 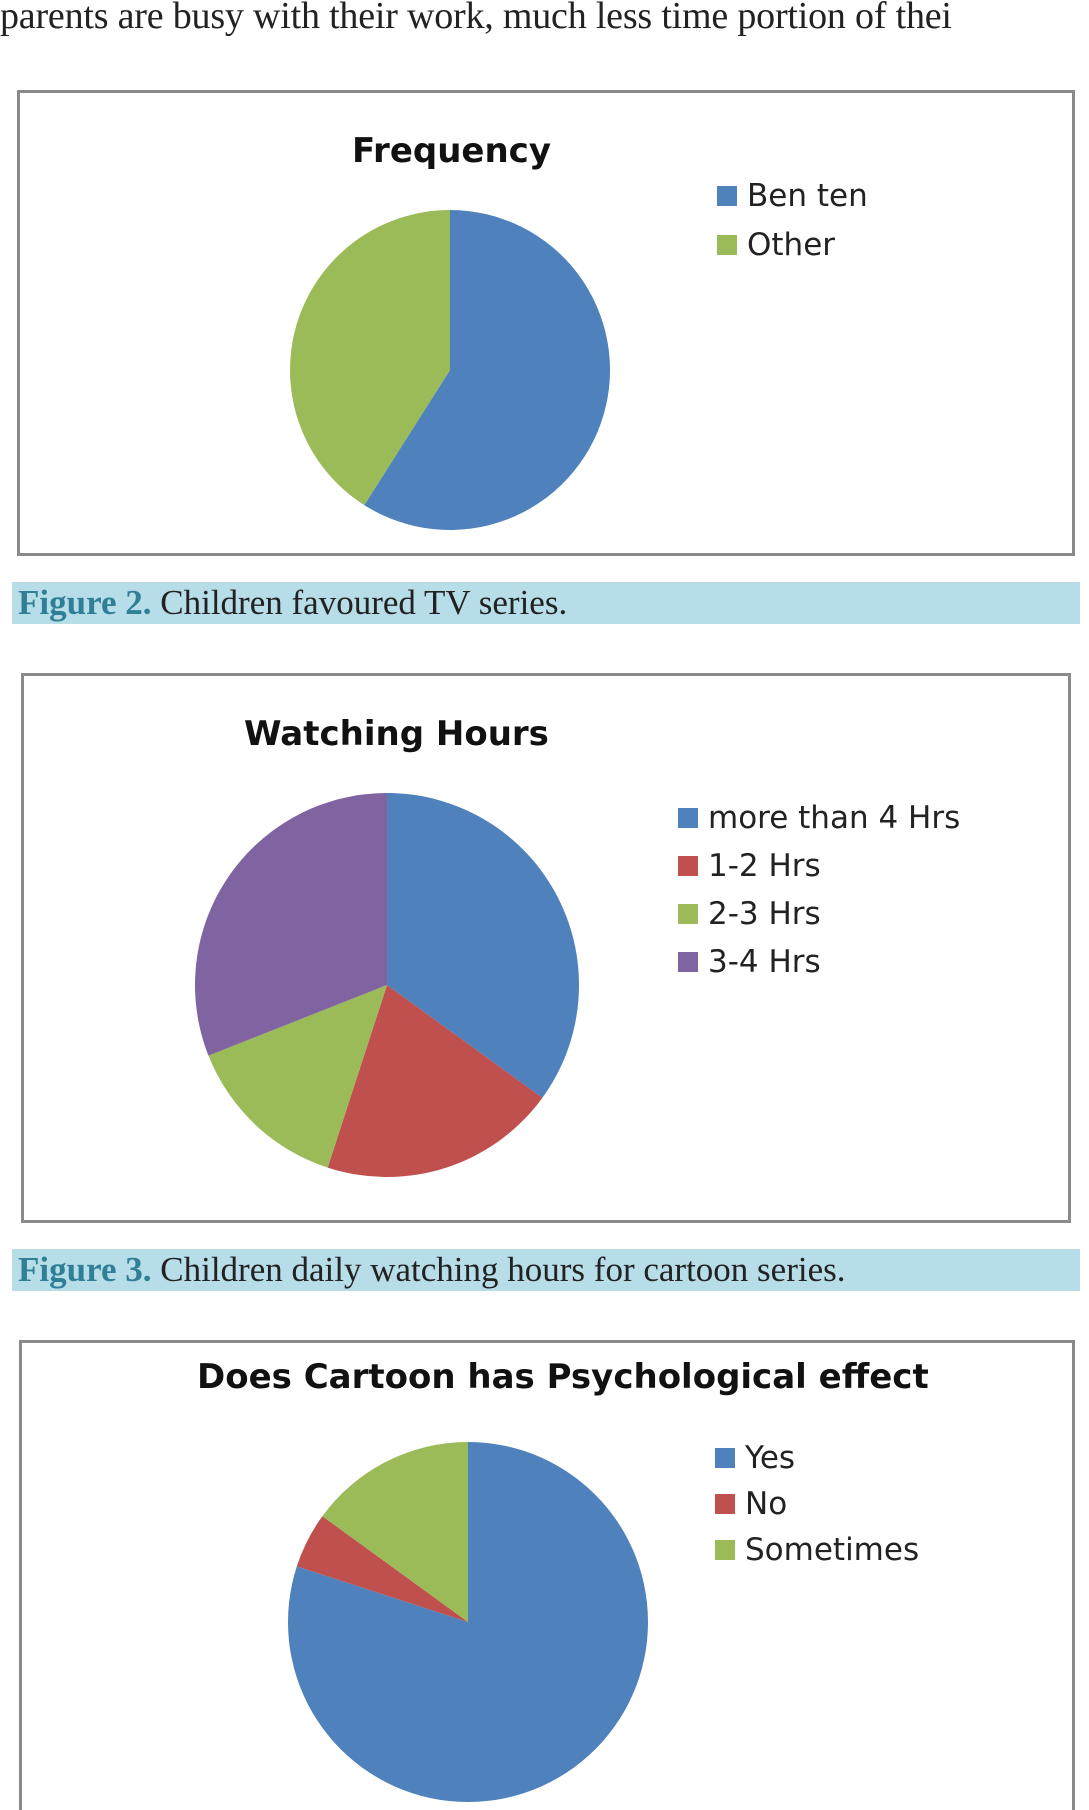 I want to click on chart-title: Does Cartoon has Psychological effect, so click(x=563, y=1377).